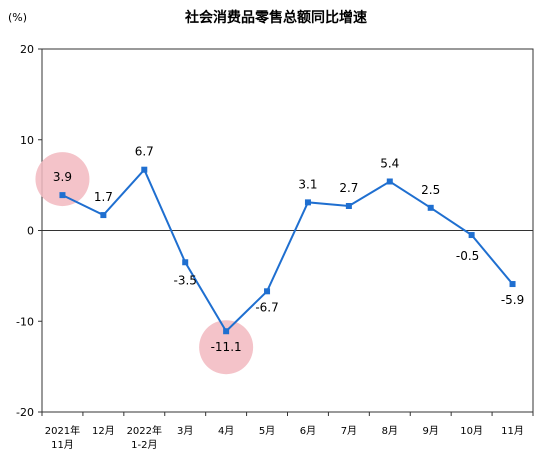  I want to click on x-tick-label: 4月, so click(226, 431).